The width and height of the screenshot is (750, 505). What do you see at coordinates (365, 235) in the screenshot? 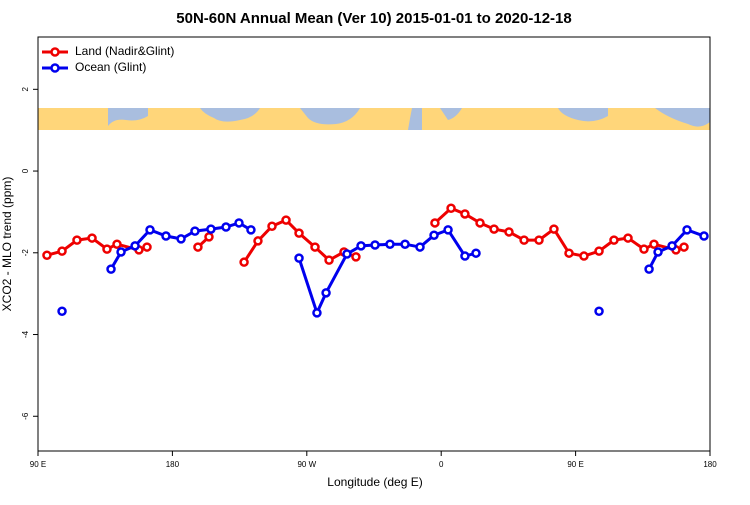
I see `series-line` at bounding box center [365, 235].